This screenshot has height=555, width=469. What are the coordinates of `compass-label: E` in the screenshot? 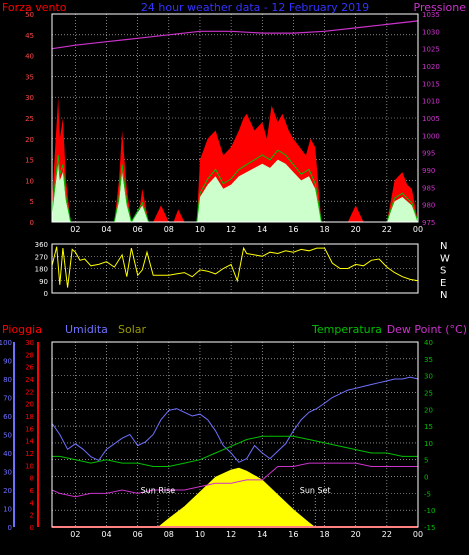 It's located at (443, 283).